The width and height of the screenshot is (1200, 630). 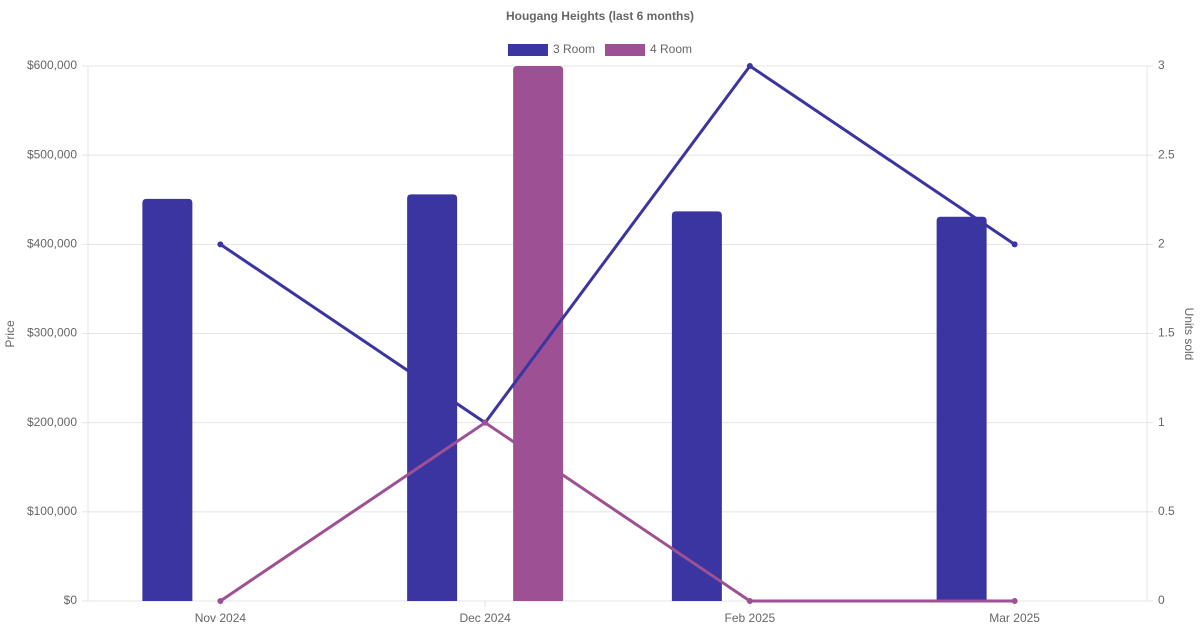 What do you see at coordinates (1161, 600) in the screenshot?
I see `y2-tick-label: 0` at bounding box center [1161, 600].